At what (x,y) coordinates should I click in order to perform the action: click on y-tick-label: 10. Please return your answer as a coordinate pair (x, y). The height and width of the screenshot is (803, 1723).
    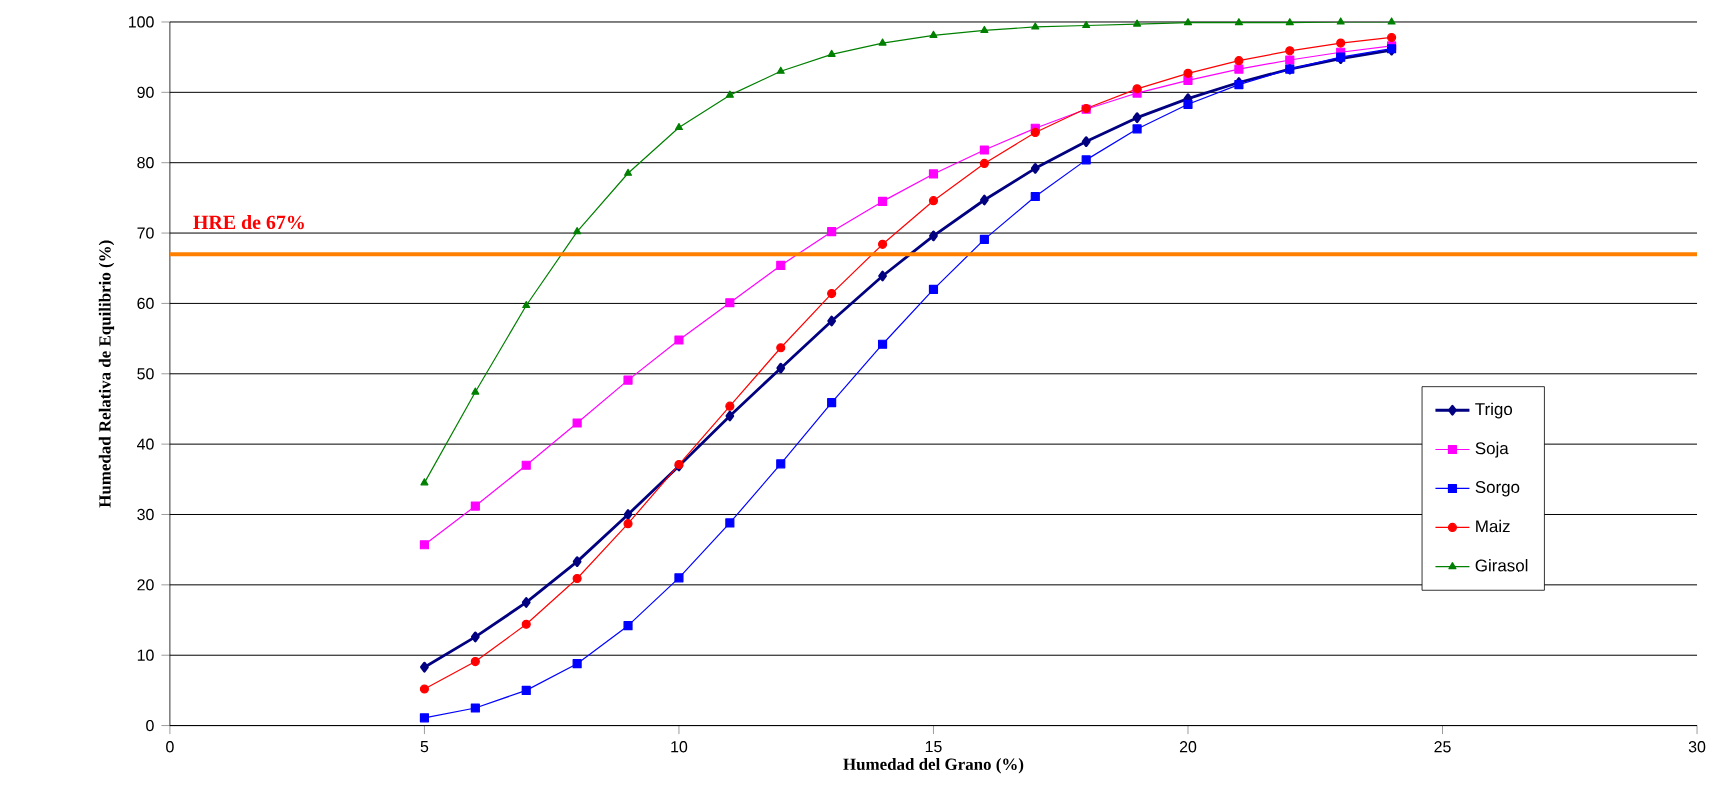
    Looking at the image, I should click on (145, 655).